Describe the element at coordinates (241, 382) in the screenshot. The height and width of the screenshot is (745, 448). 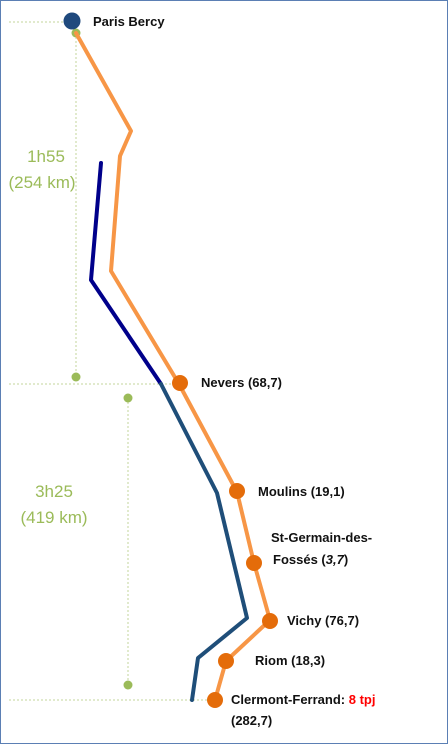
I see `station-label-nevers: Nevers (68,7)` at that location.